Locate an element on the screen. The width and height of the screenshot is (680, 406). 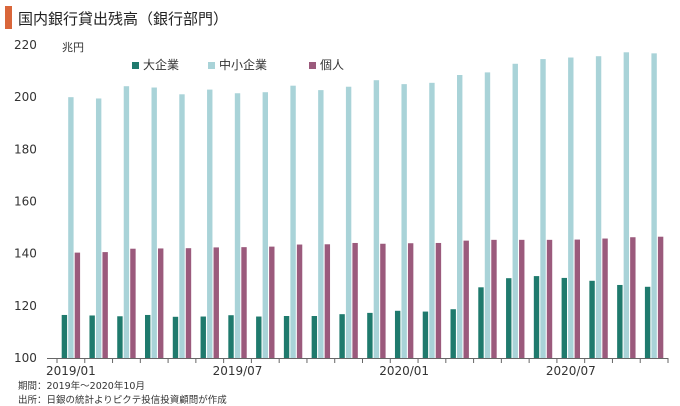
bar-個人-2020/03 is located at coordinates (466, 299).